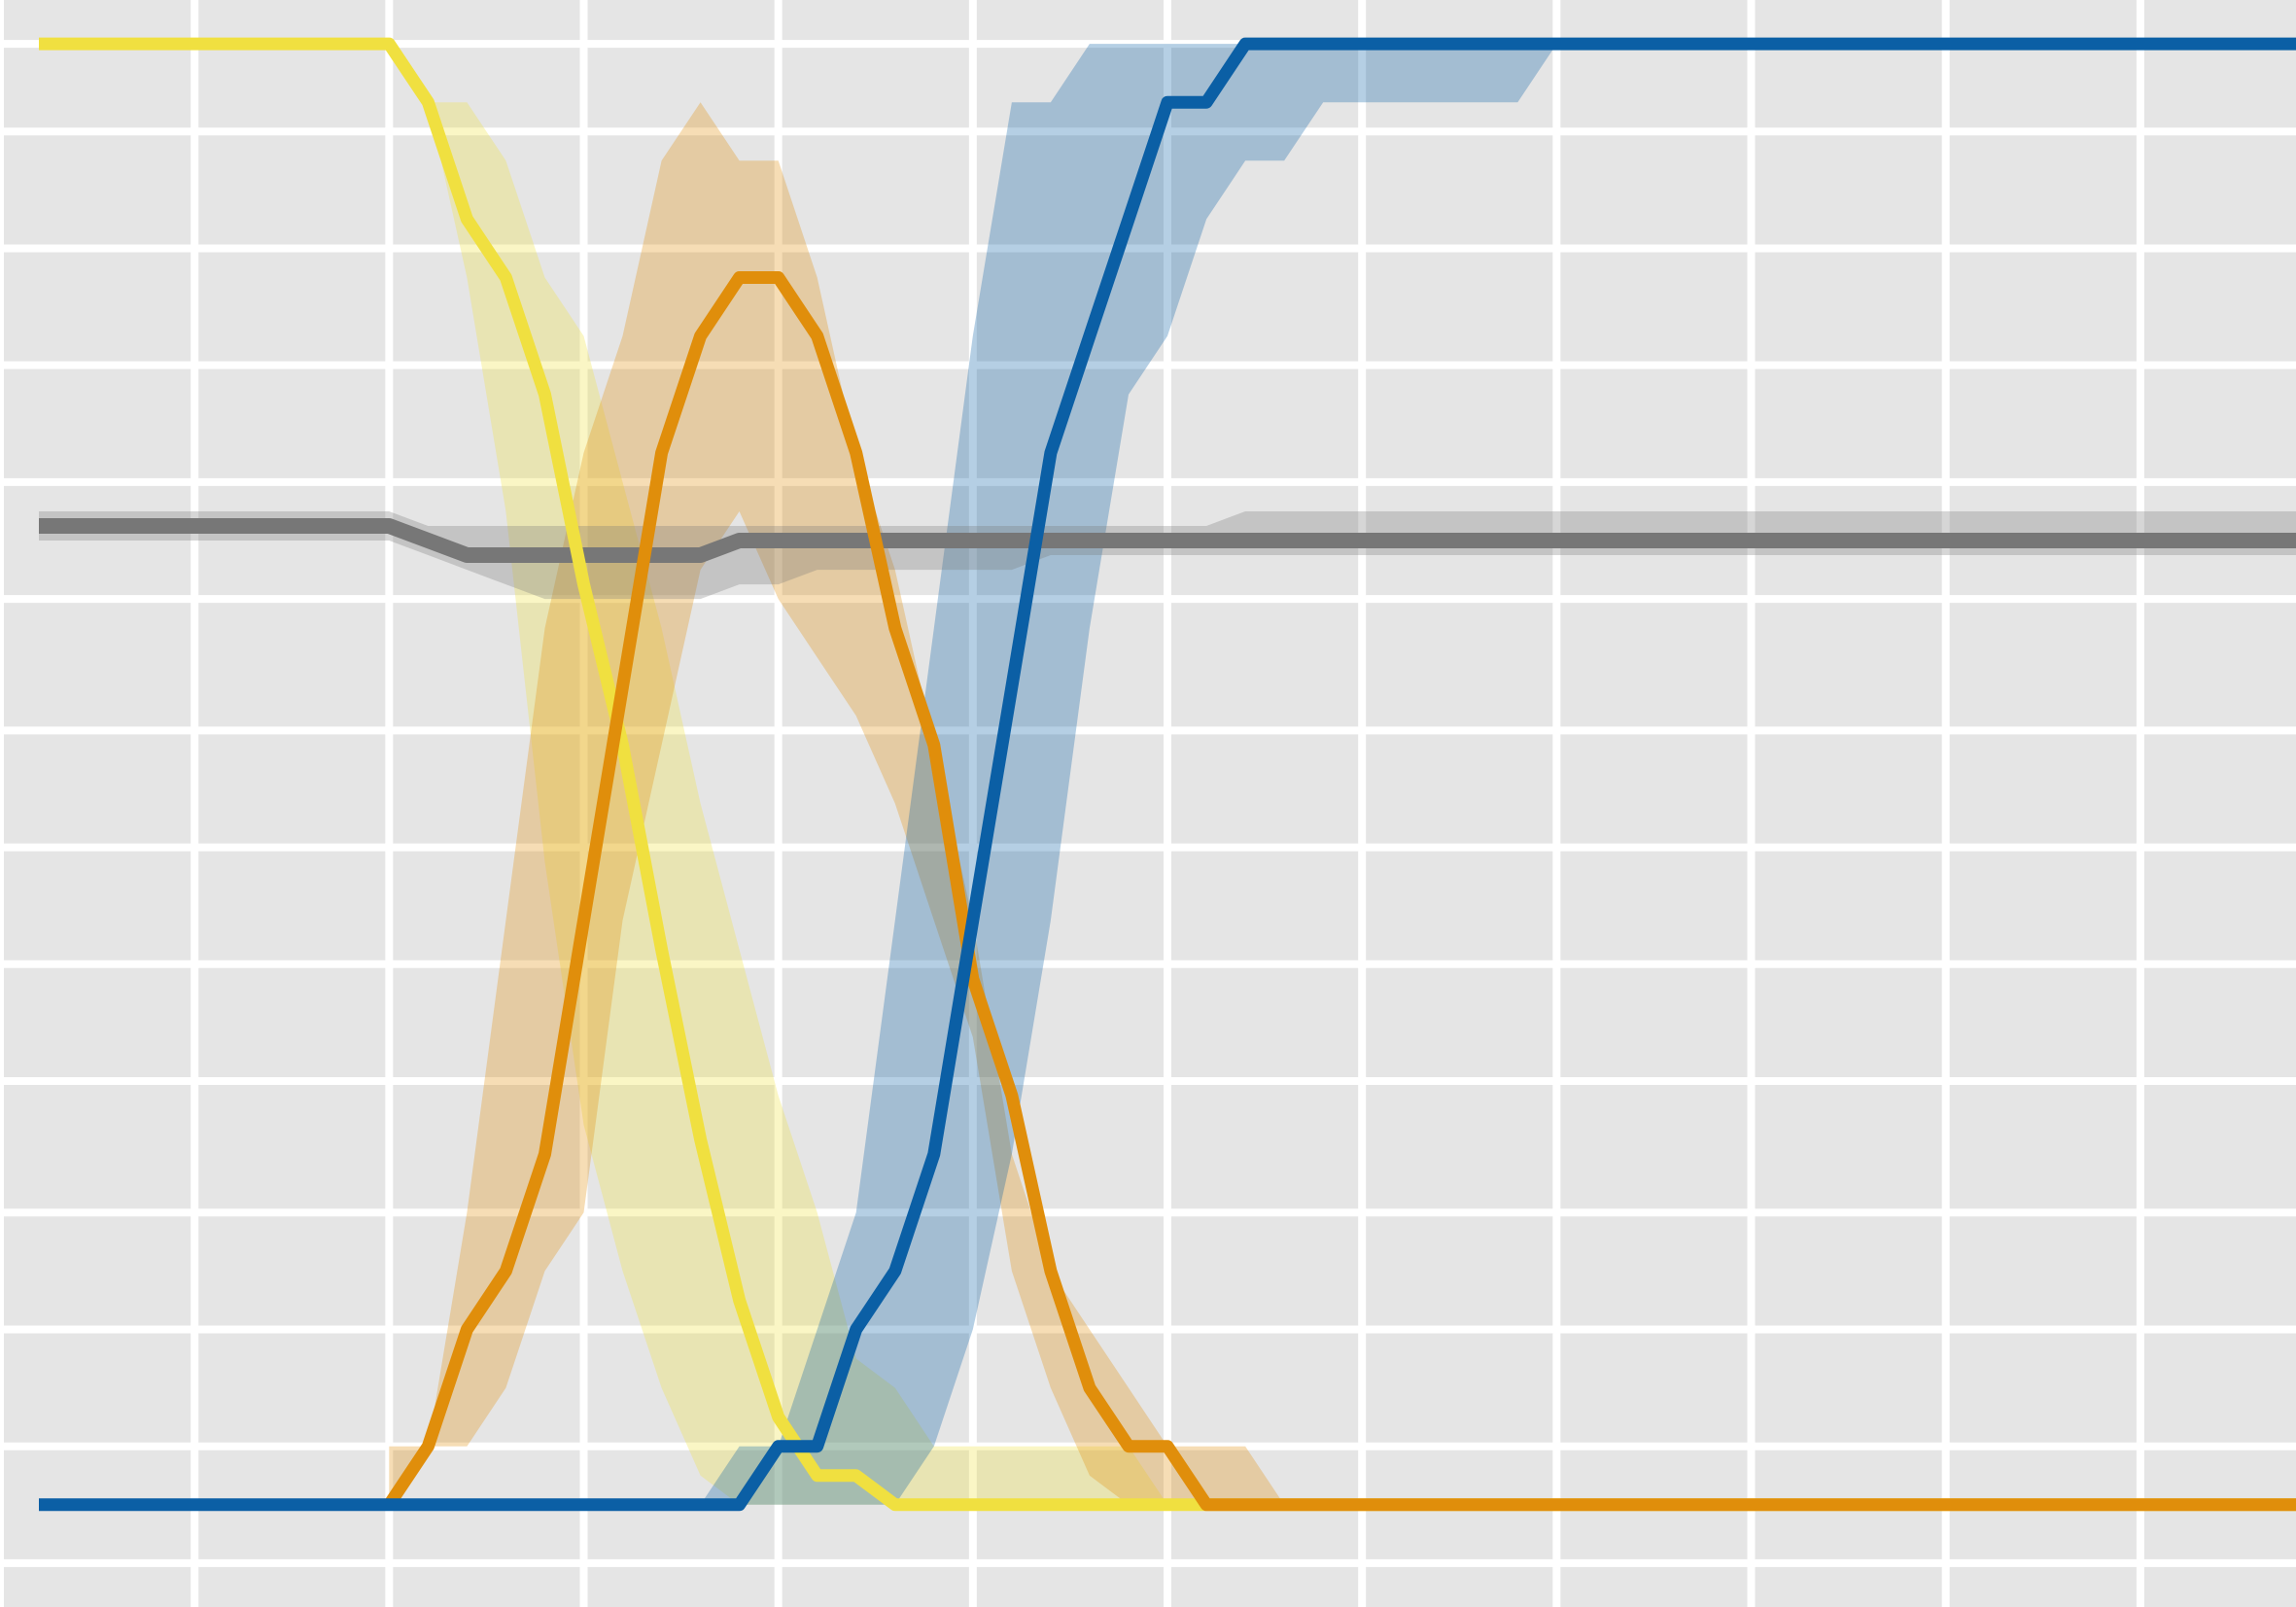 The image size is (2296, 1607). I want to click on series-3-line, so click(1167, 541).